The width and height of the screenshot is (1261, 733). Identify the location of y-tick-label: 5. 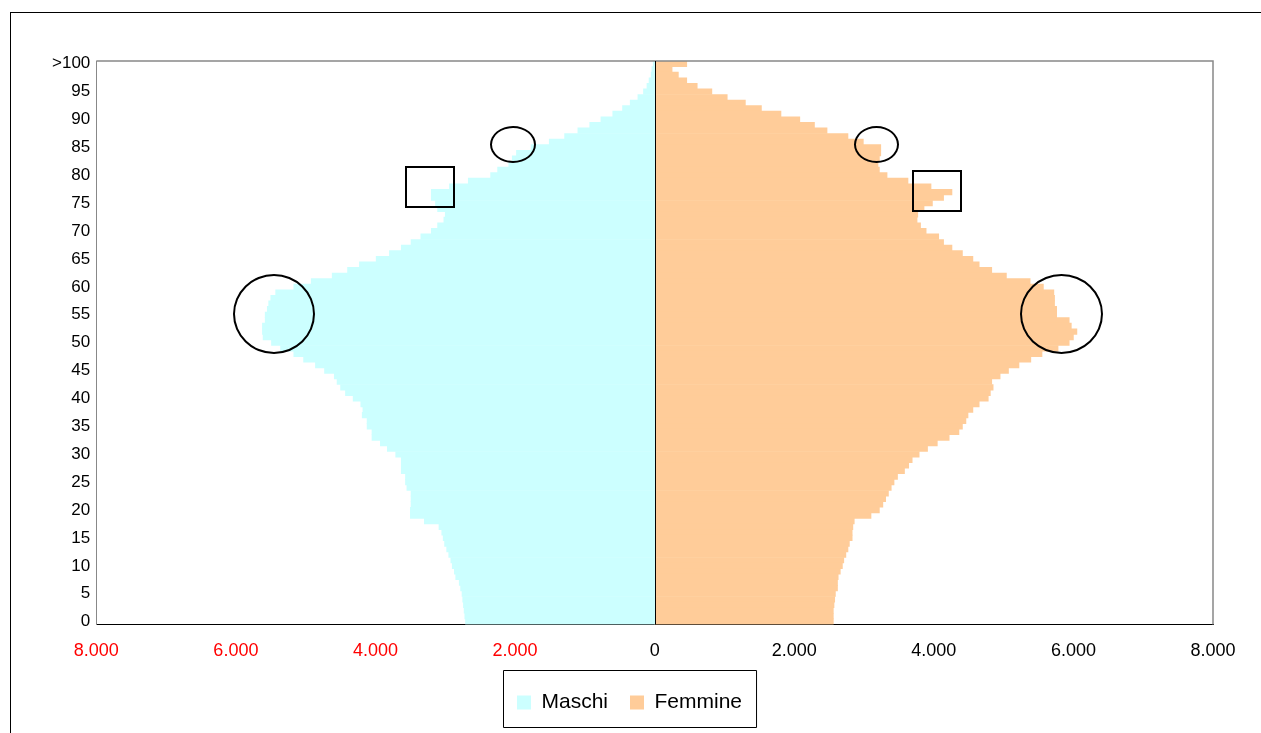
(85, 593).